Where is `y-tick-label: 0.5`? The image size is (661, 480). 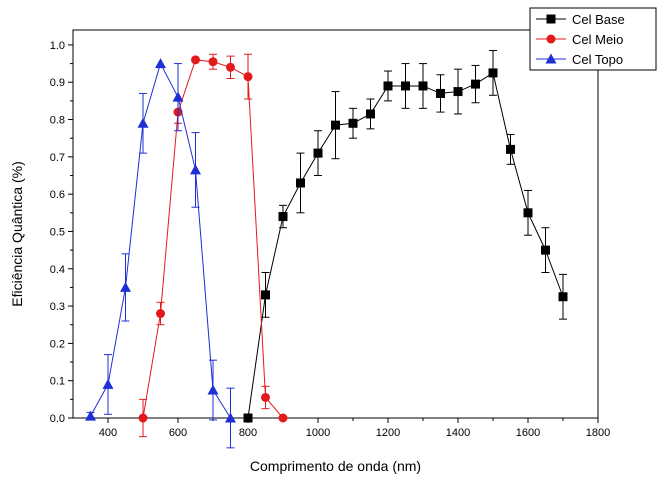
y-tick-label: 0.5 is located at coordinates (57, 232).